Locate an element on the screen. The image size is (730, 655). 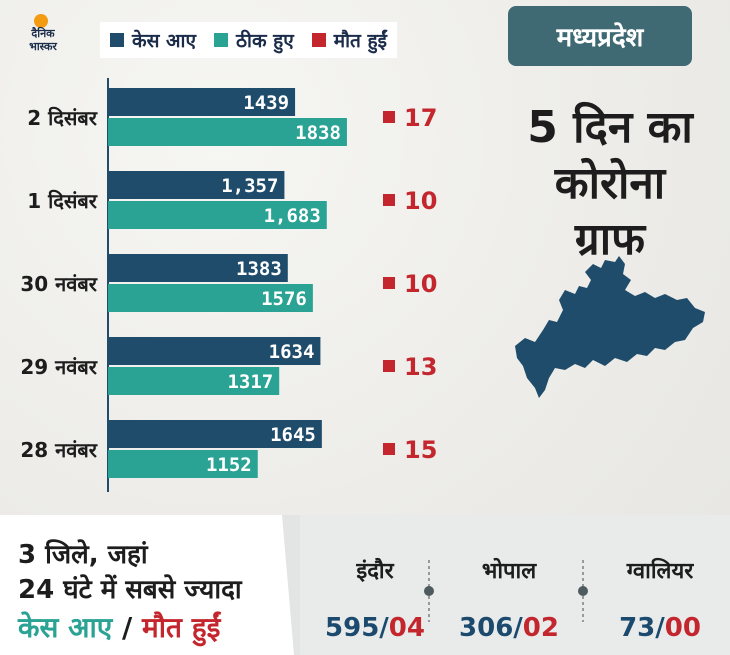
cases-value-label: 1,357 is located at coordinates (249, 186).